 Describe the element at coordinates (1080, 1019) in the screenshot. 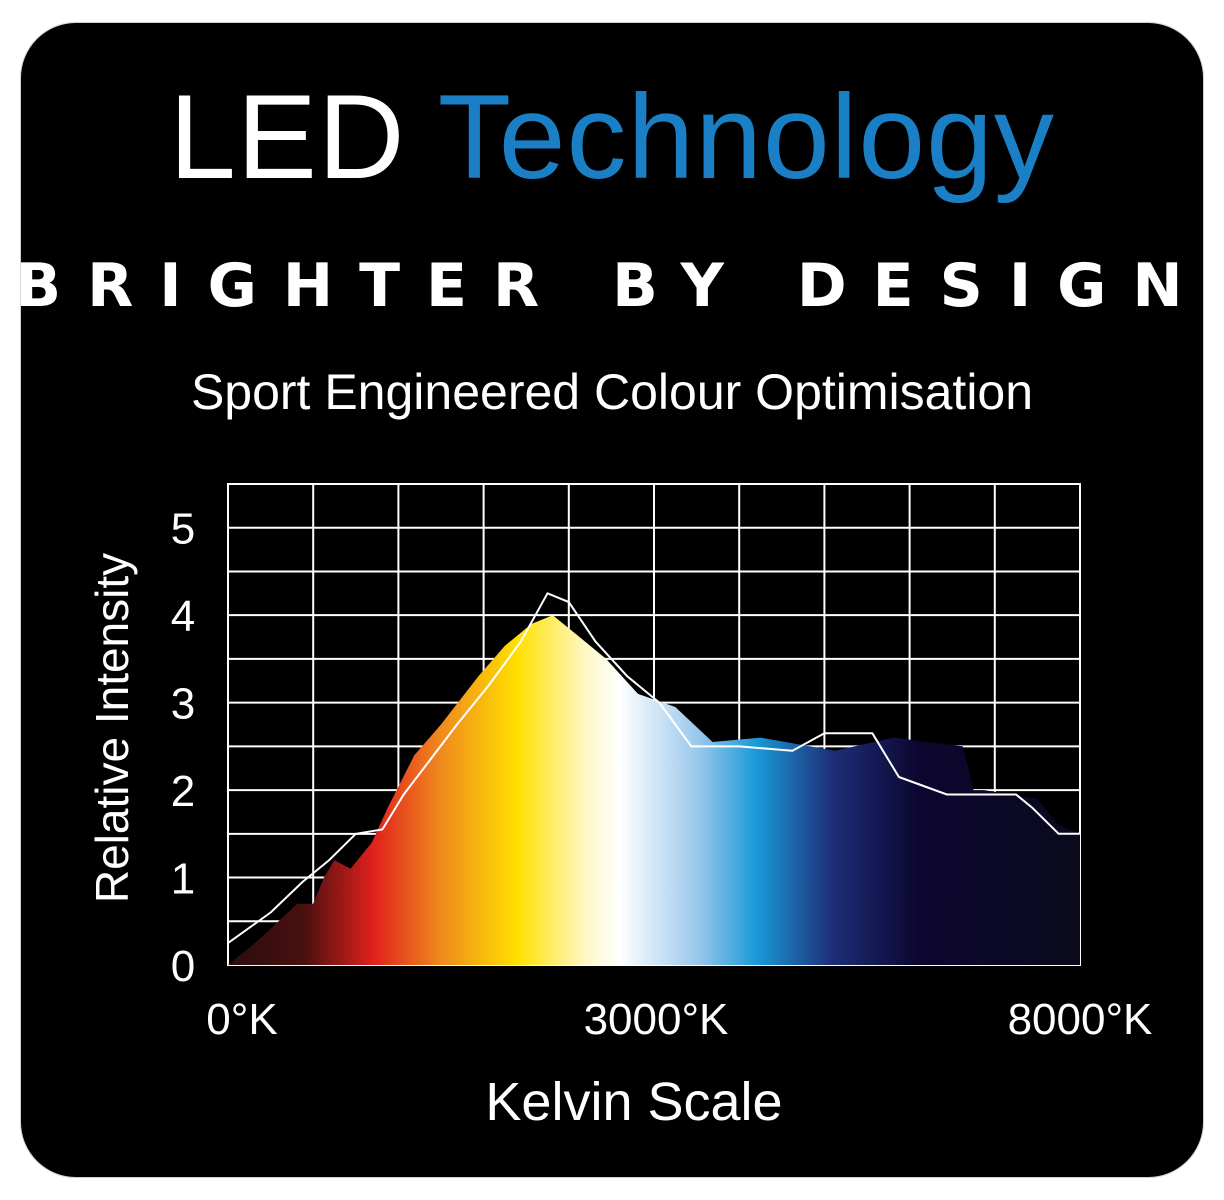

I see `x-tick-label: 8000°K` at that location.